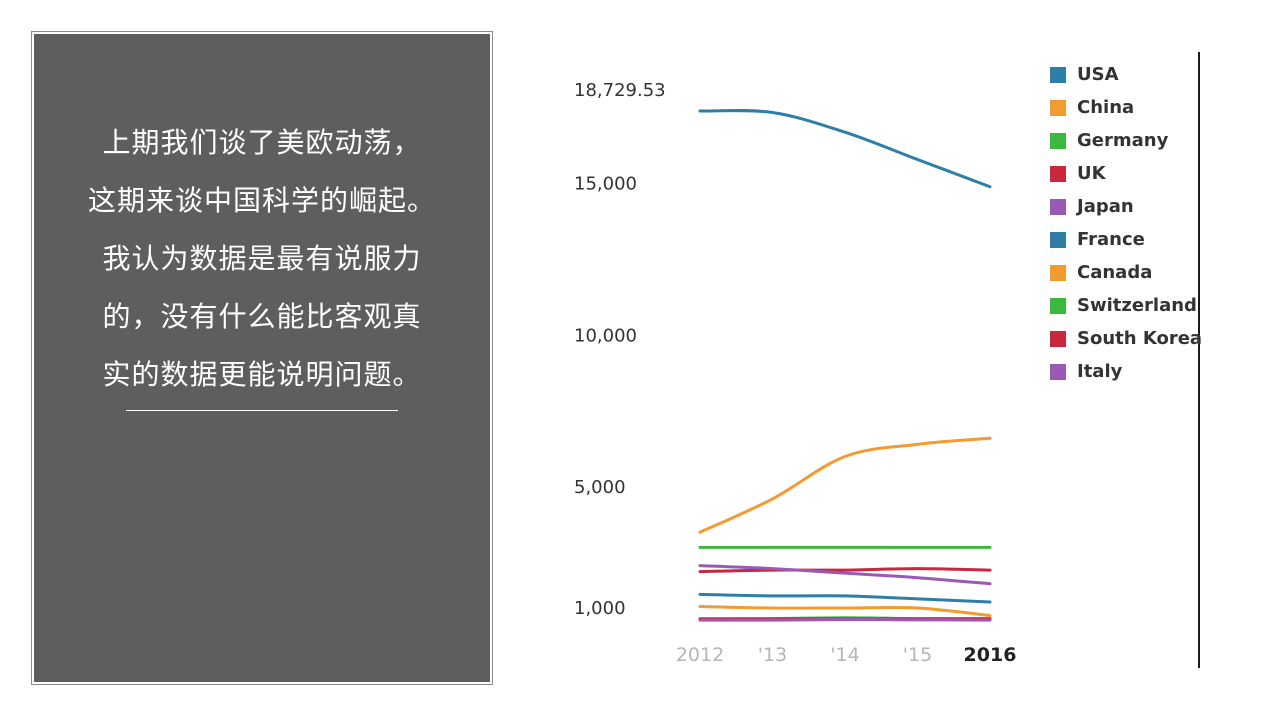 This screenshot has height=720, width=1280. What do you see at coordinates (1123, 140) in the screenshot?
I see `legend-label: Germany` at bounding box center [1123, 140].